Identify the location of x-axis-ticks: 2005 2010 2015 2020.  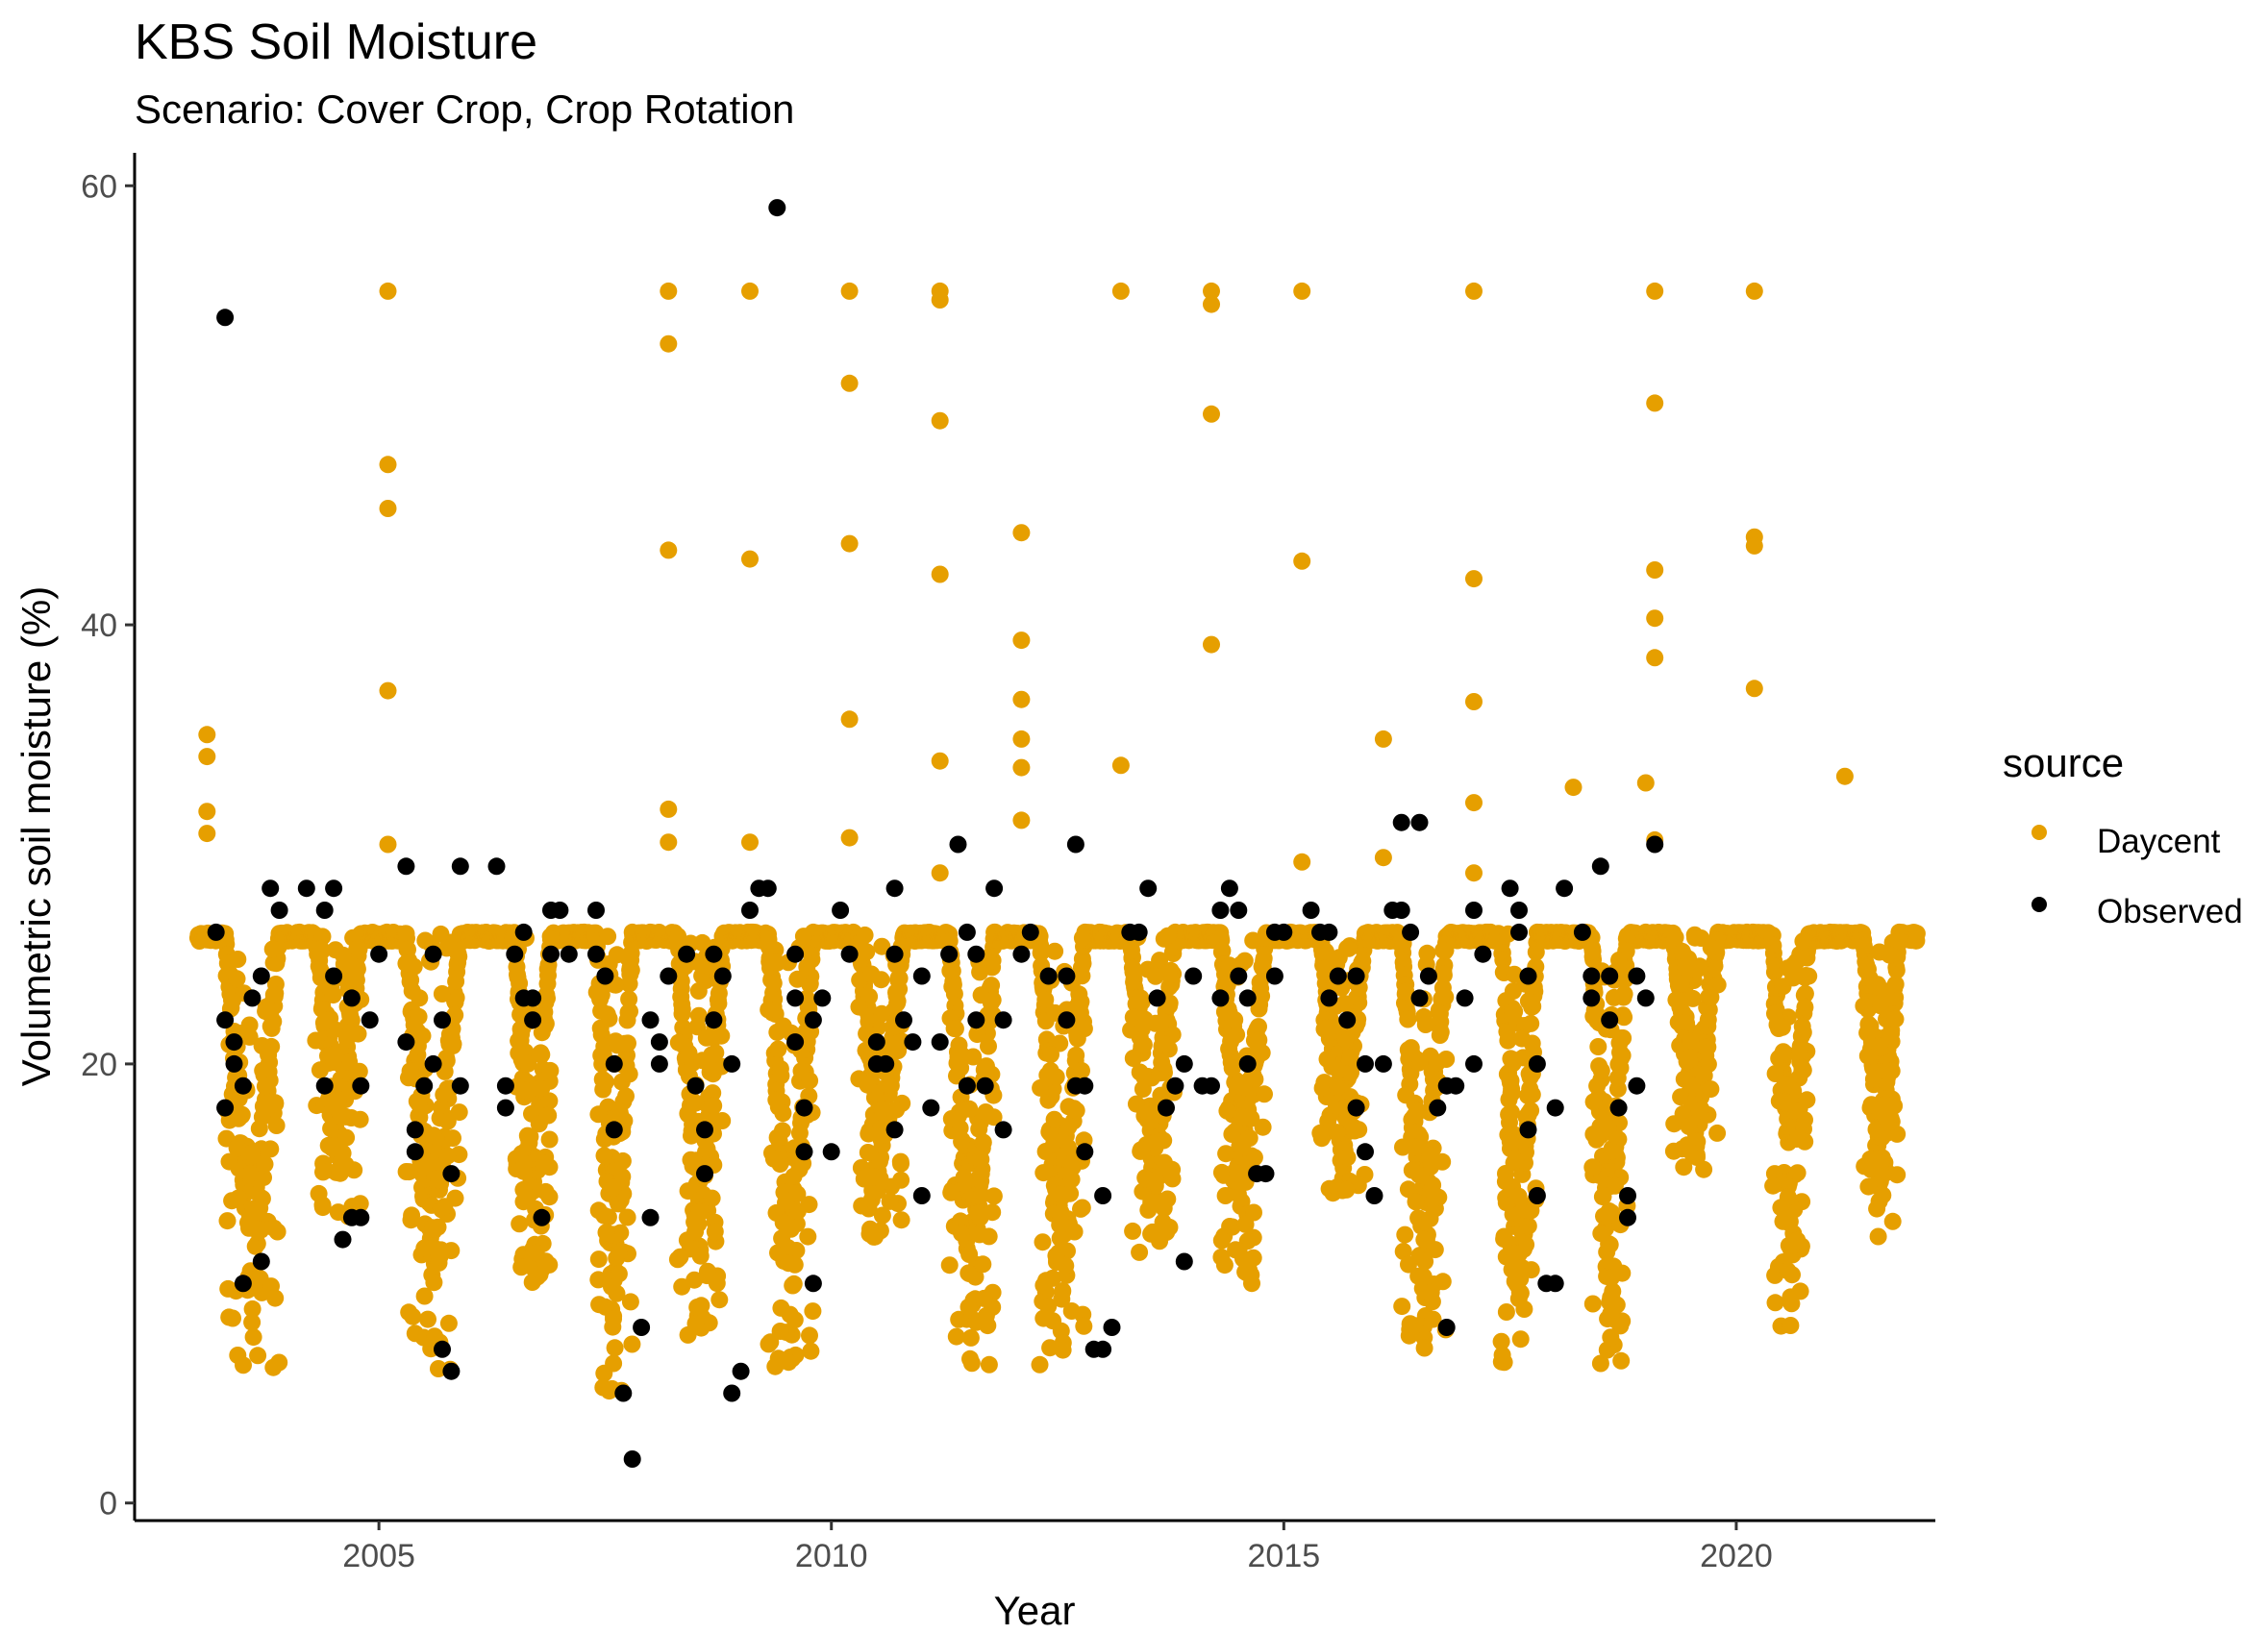
(1057, 1547).